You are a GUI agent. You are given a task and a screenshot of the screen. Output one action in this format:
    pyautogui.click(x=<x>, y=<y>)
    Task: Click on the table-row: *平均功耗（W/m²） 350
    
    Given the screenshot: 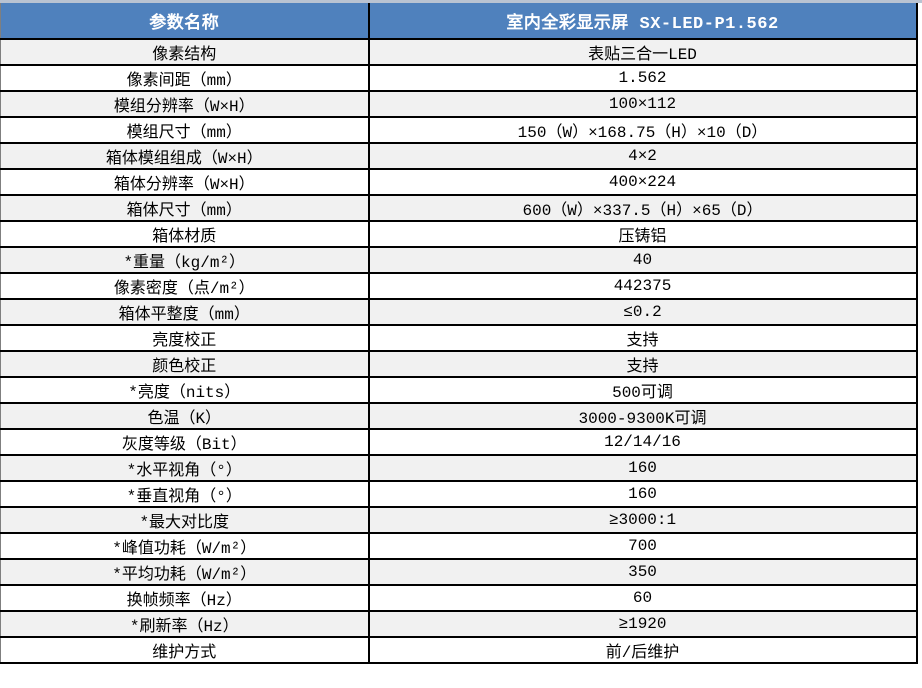 What is the action you would take?
    pyautogui.click(x=459, y=572)
    